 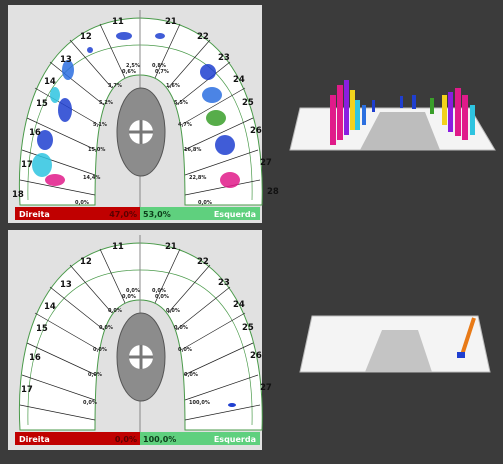 What do you see at coordinates (34, 214) in the screenshot?
I see `right-label: Direita` at bounding box center [34, 214].